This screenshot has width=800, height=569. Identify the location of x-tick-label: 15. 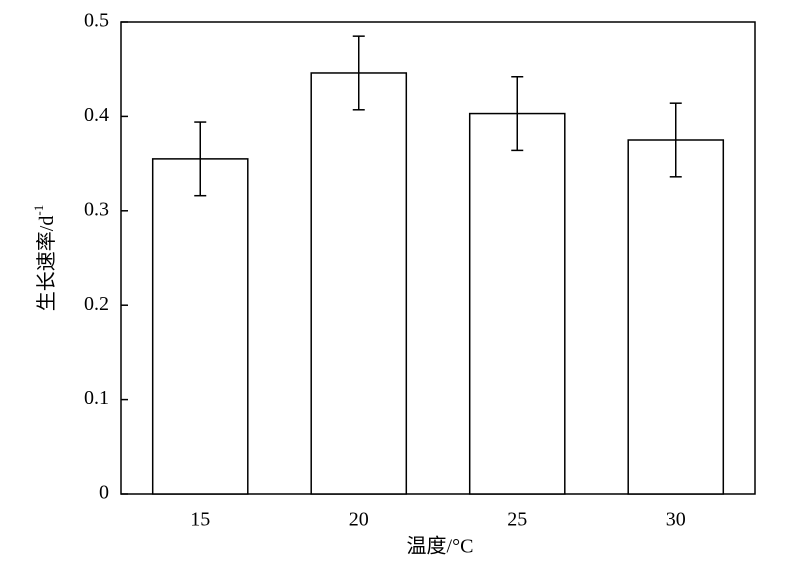
(200, 520).